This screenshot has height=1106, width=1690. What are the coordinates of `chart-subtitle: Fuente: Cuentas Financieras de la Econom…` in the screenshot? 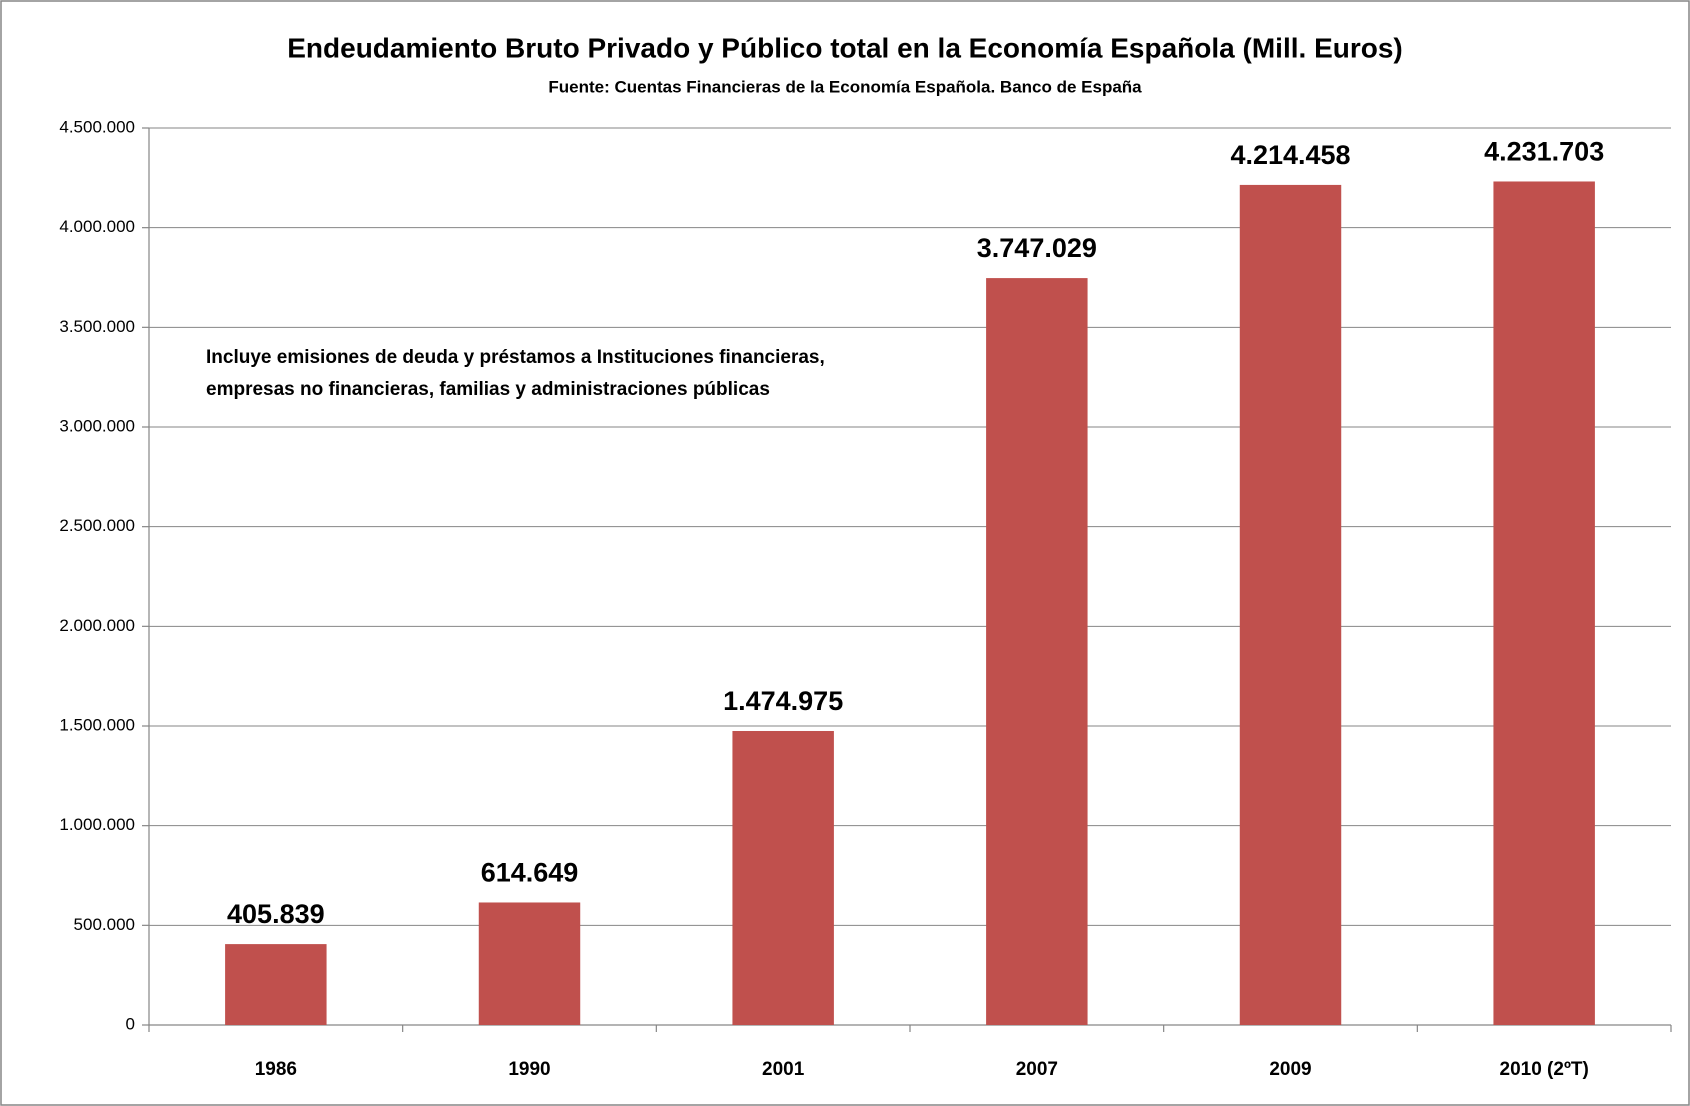 It's located at (845, 86).